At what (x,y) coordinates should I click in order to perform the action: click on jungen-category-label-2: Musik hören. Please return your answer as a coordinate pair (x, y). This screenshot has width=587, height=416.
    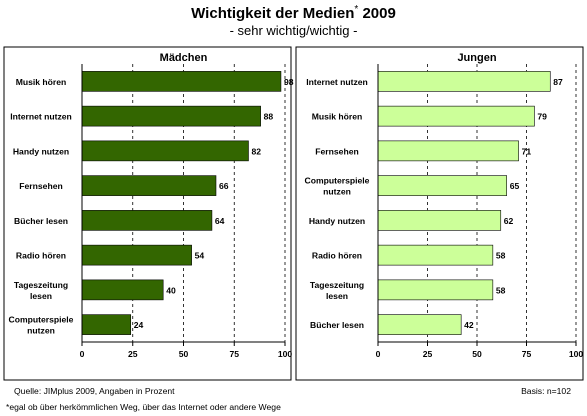
    Looking at the image, I should click on (337, 117).